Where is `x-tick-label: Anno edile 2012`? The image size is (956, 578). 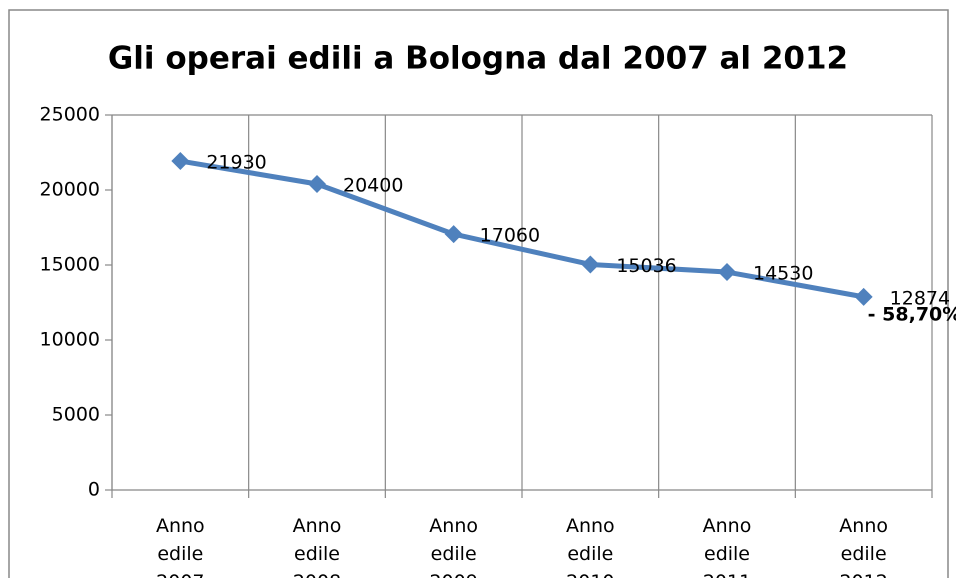
x-tick-label: Anno edile 2012 is located at coordinates (864, 546).